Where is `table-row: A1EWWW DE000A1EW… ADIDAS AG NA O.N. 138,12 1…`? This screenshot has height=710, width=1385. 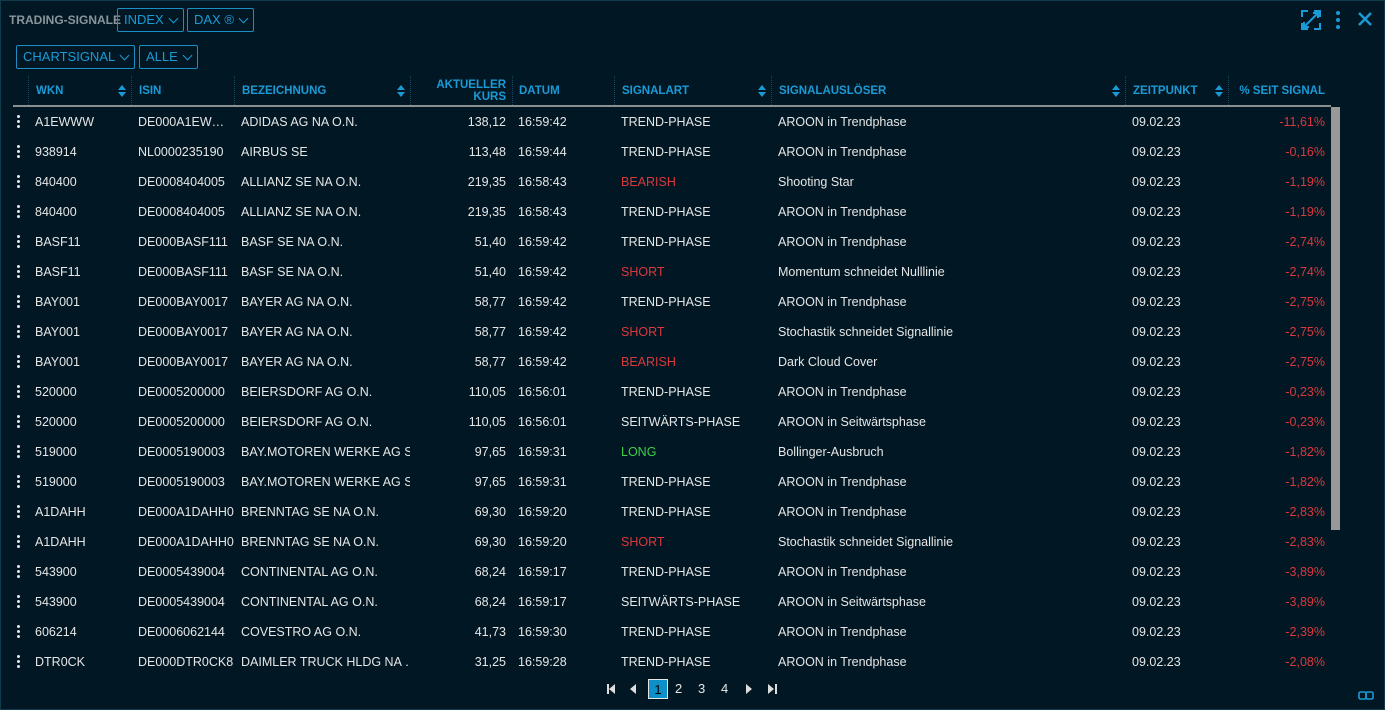
table-row: A1EWWW DE000A1EW… ADIDAS AG NA O.N. 138,12 1… is located at coordinates (672, 122).